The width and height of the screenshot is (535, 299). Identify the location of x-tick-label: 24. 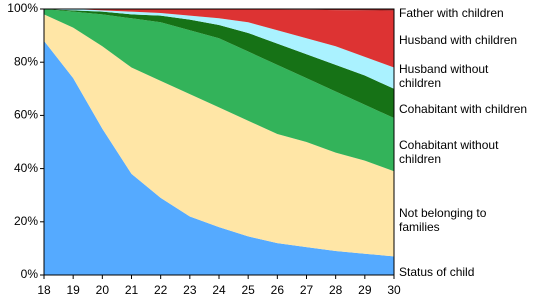
(219, 290).